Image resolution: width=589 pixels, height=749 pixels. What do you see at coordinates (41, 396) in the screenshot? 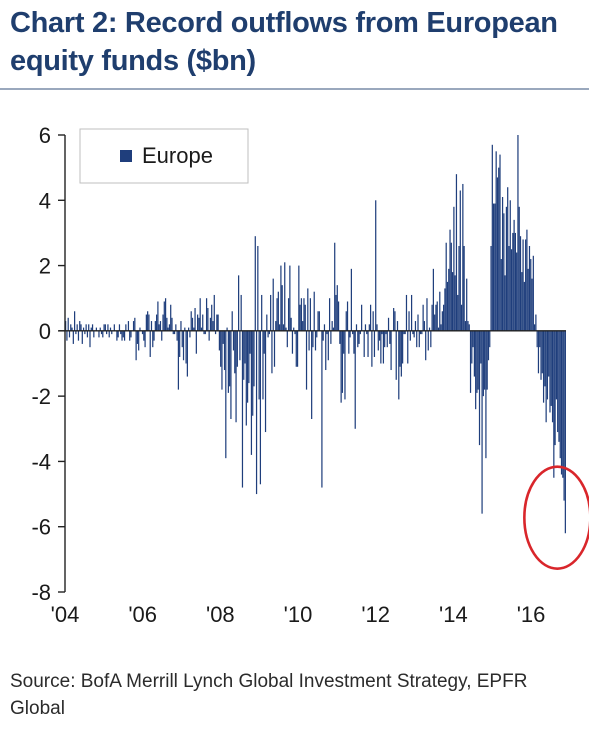
I see `y-tick-label: -2` at bounding box center [41, 396].